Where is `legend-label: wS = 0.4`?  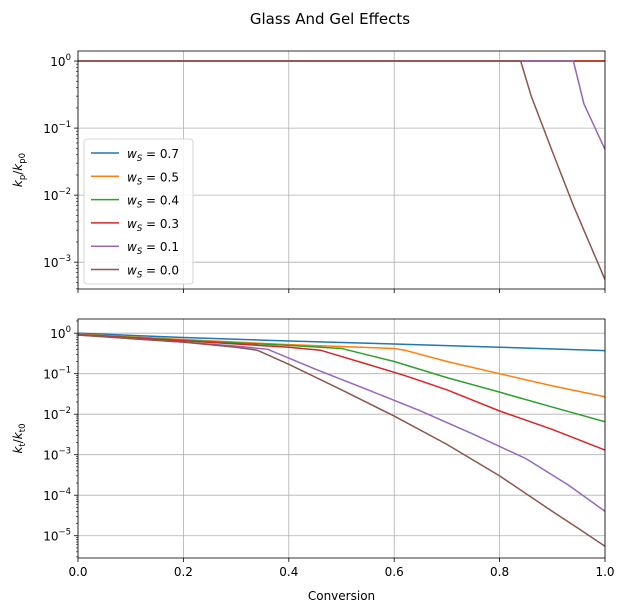
legend-label: wS = 0.4 is located at coordinates (153, 202).